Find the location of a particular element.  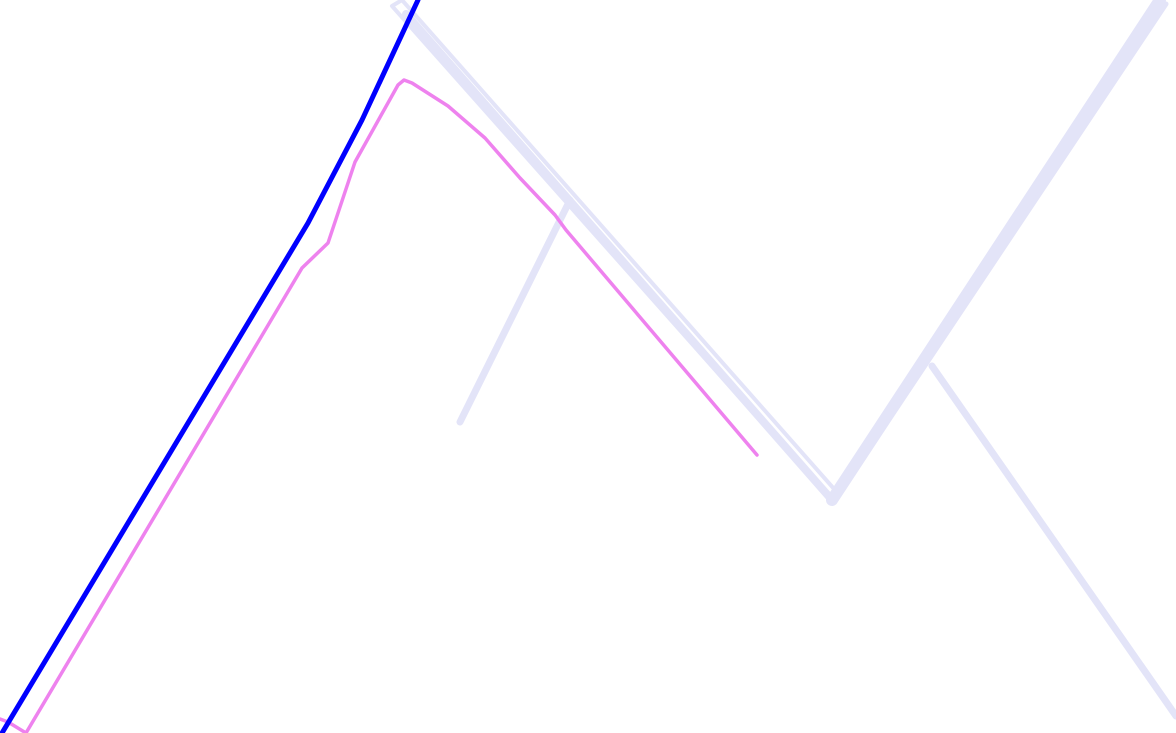

faint-road-segment-f is located at coordinates (1052, 541).